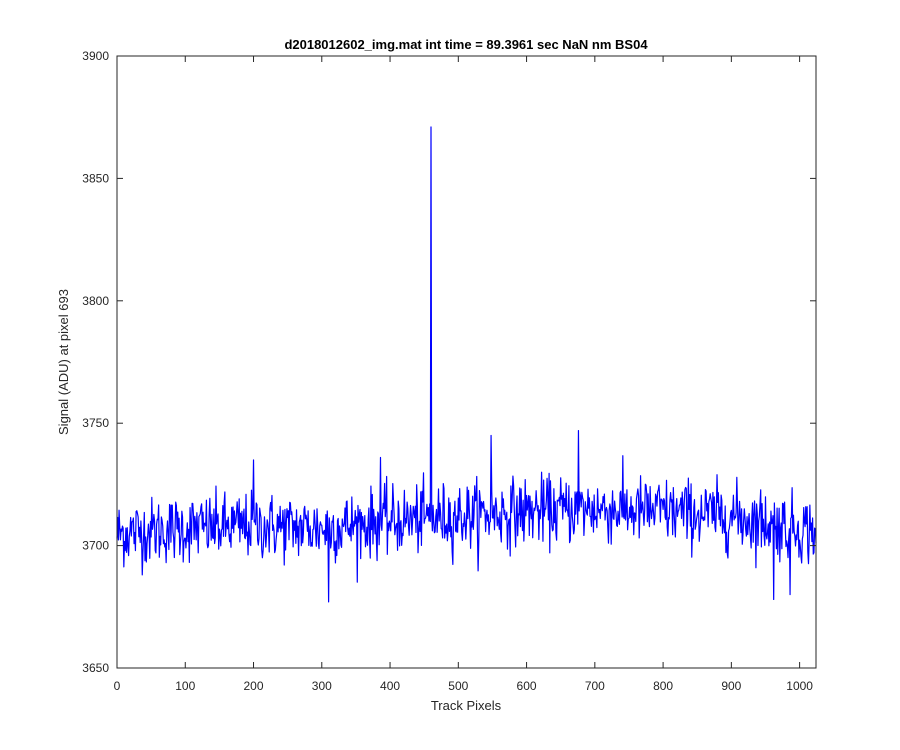 Image resolution: width=900 pixels, height=750 pixels. Describe the element at coordinates (117, 686) in the screenshot. I see `x-tick-label: 0` at that location.